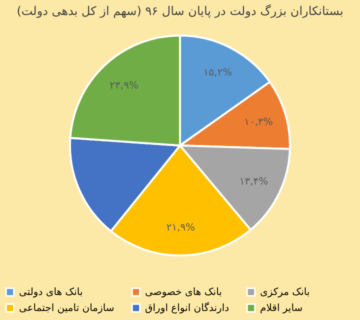 This screenshot has width=360, height=320. I want to click on data-label: ۲۱,۹%, so click(181, 228).